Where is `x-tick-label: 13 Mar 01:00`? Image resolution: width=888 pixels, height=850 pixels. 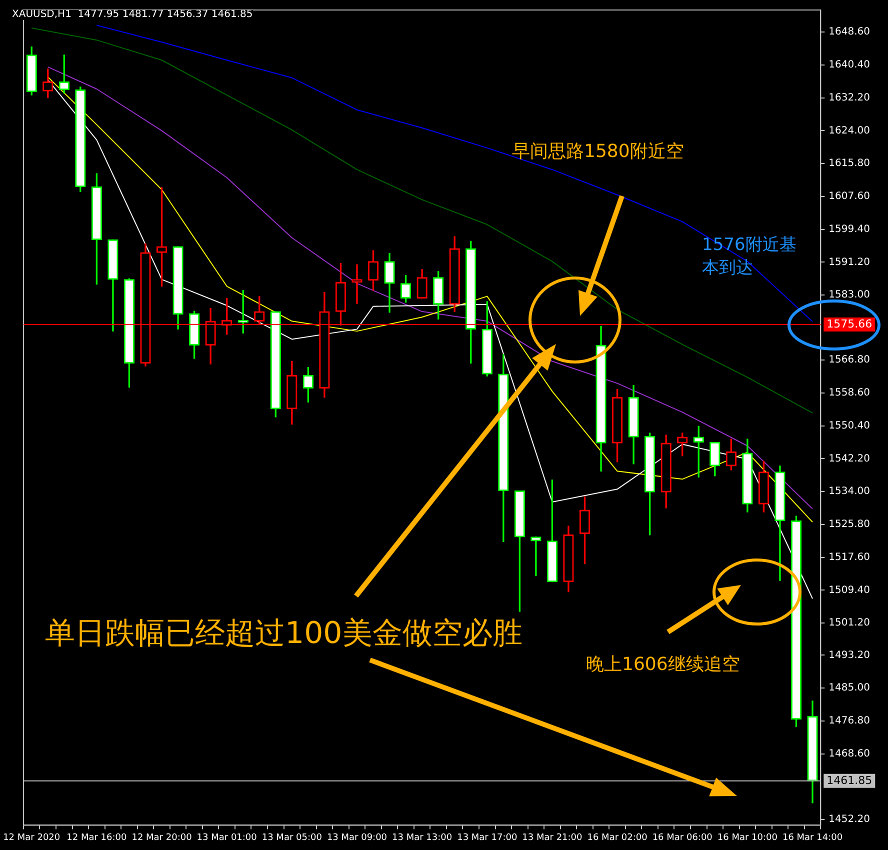
x-tick-label: 13 Mar 01:00 is located at coordinates (227, 837).